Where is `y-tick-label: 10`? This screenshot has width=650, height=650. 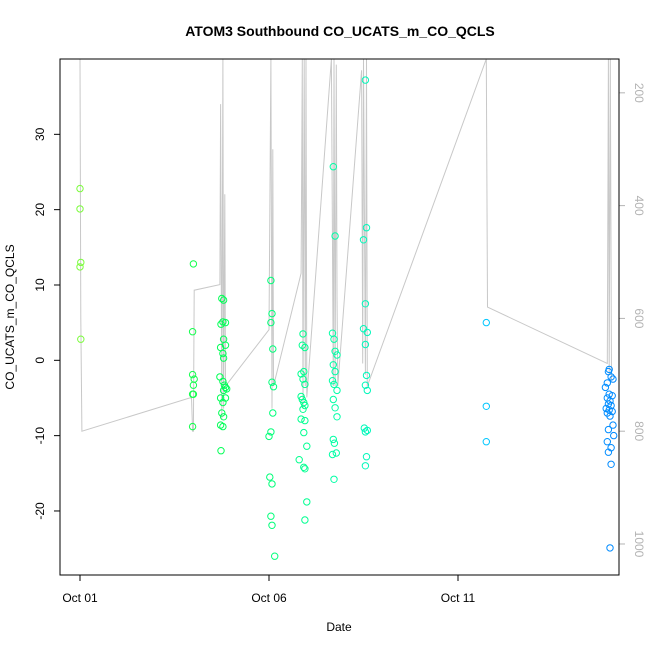
y-tick-label: 10 is located at coordinates (40, 285).